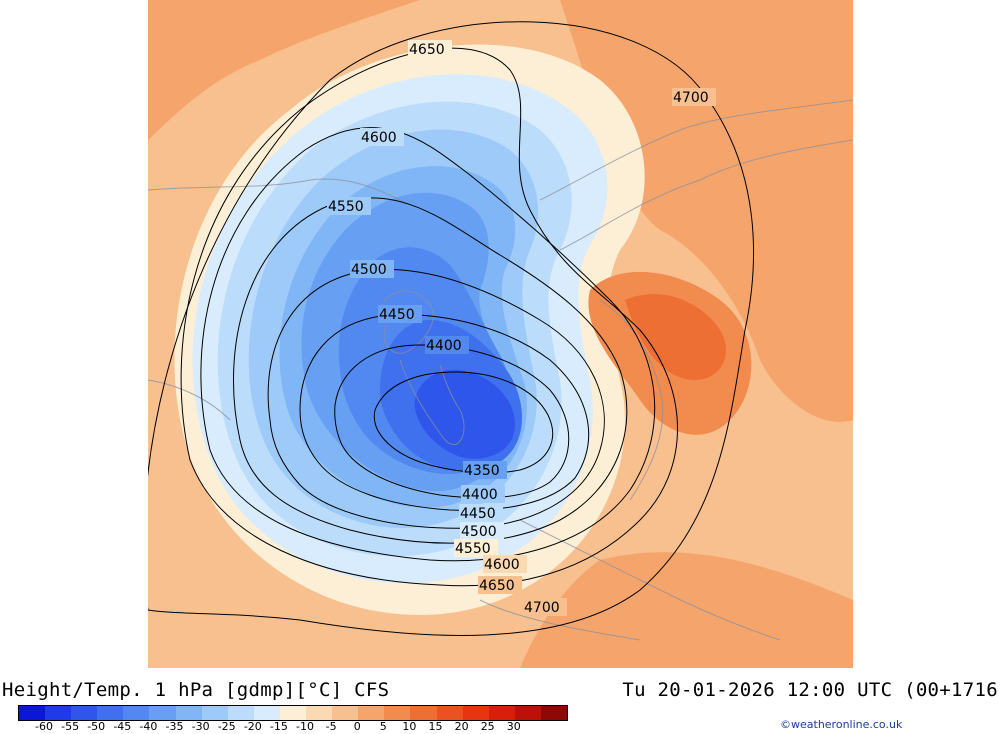 This screenshot has height=734, width=1000. What do you see at coordinates (487, 726) in the screenshot?
I see `colorbar-tick-label: 25` at bounding box center [487, 726].